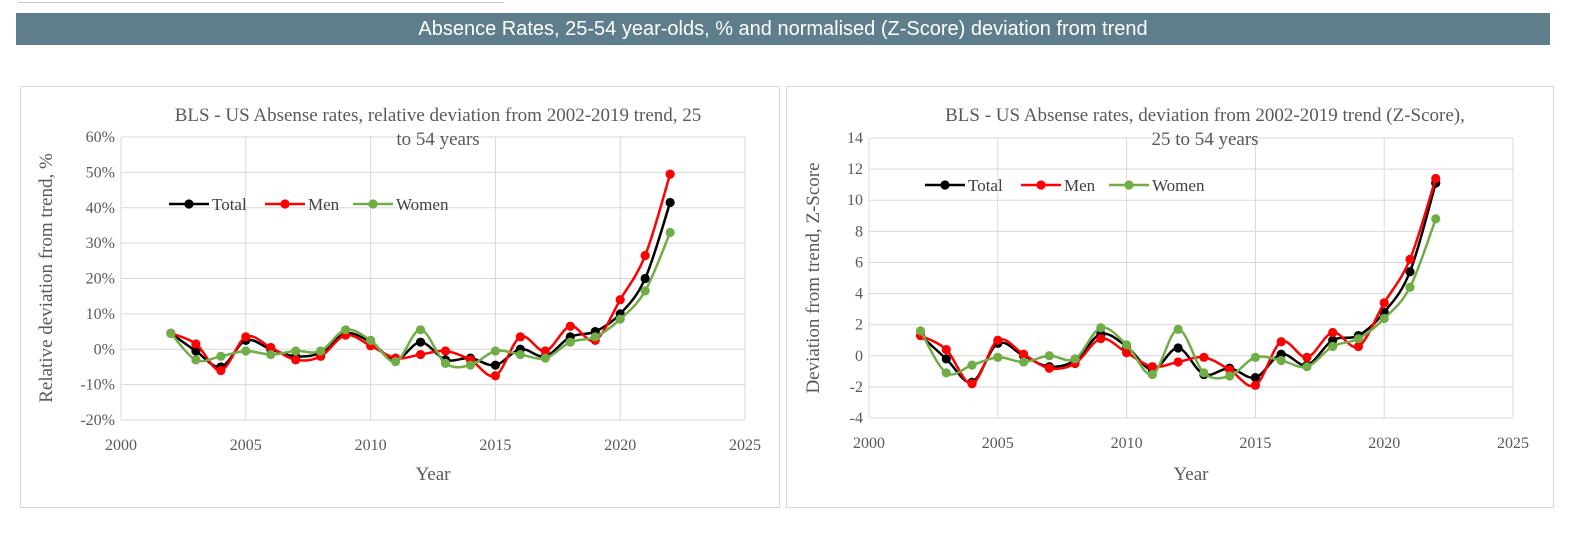  What do you see at coordinates (100, 243) in the screenshot?
I see `y-tick-label: 30%` at bounding box center [100, 243].